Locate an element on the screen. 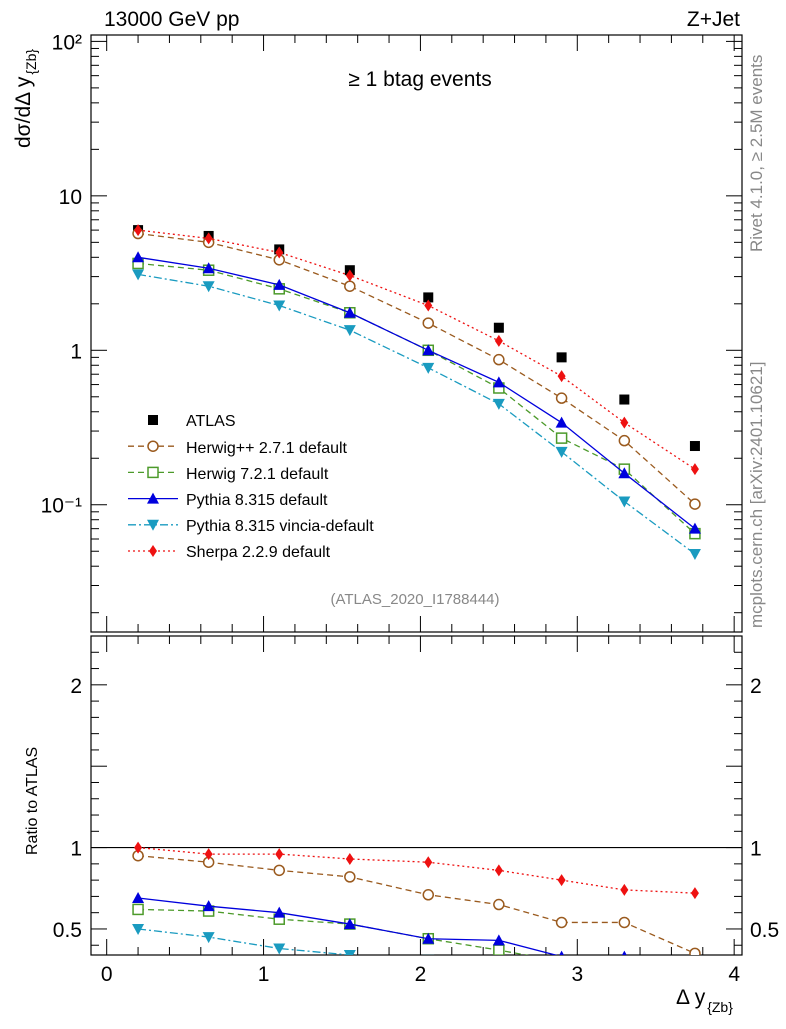  ratio-y-axis-label: Ratio to ATLAS is located at coordinates (32, 801).